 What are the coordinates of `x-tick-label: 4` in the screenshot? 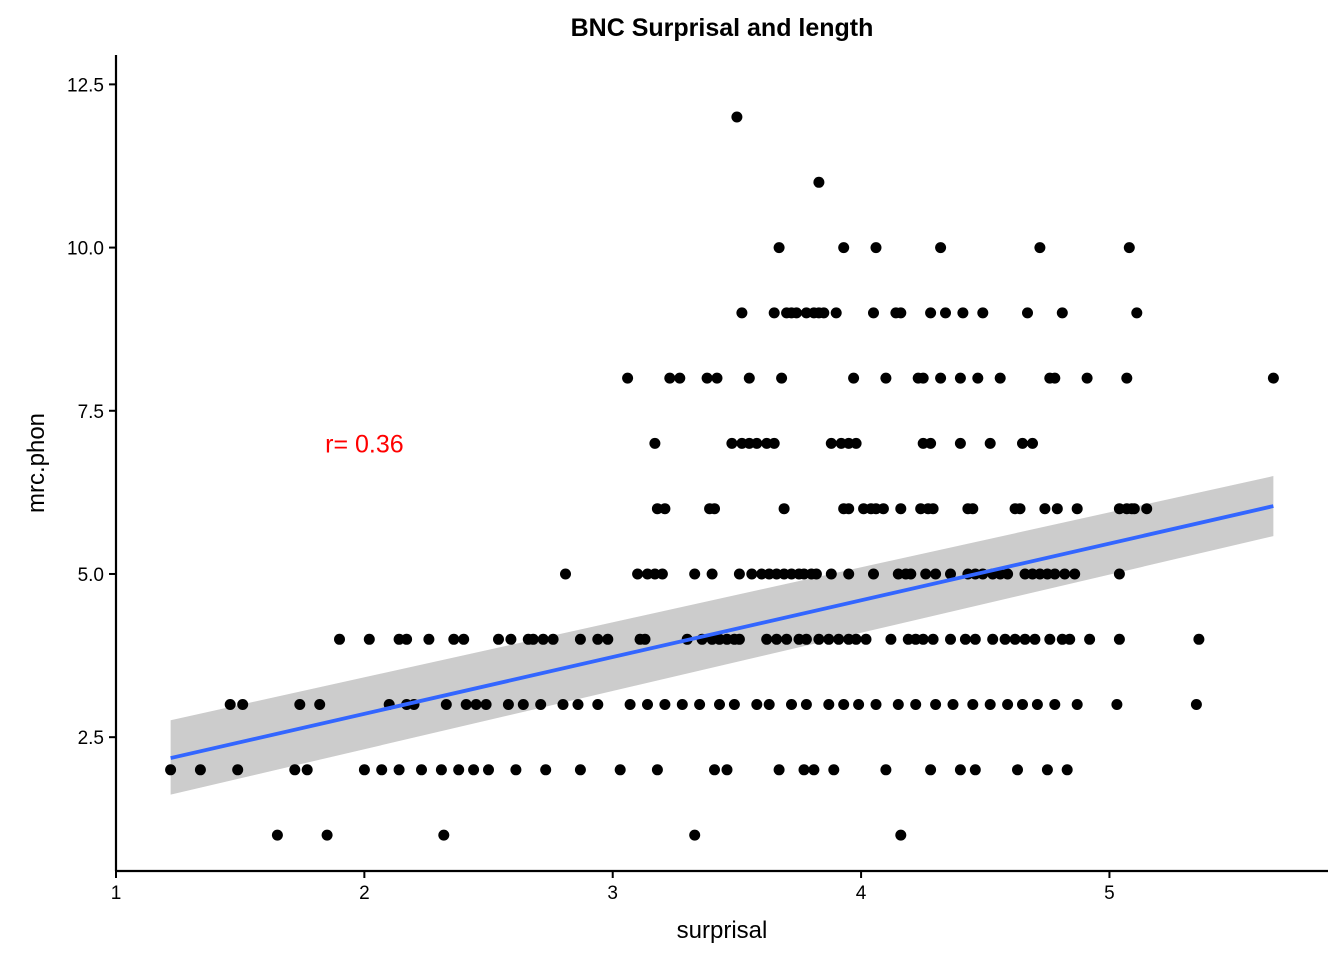 It's located at (861, 893).